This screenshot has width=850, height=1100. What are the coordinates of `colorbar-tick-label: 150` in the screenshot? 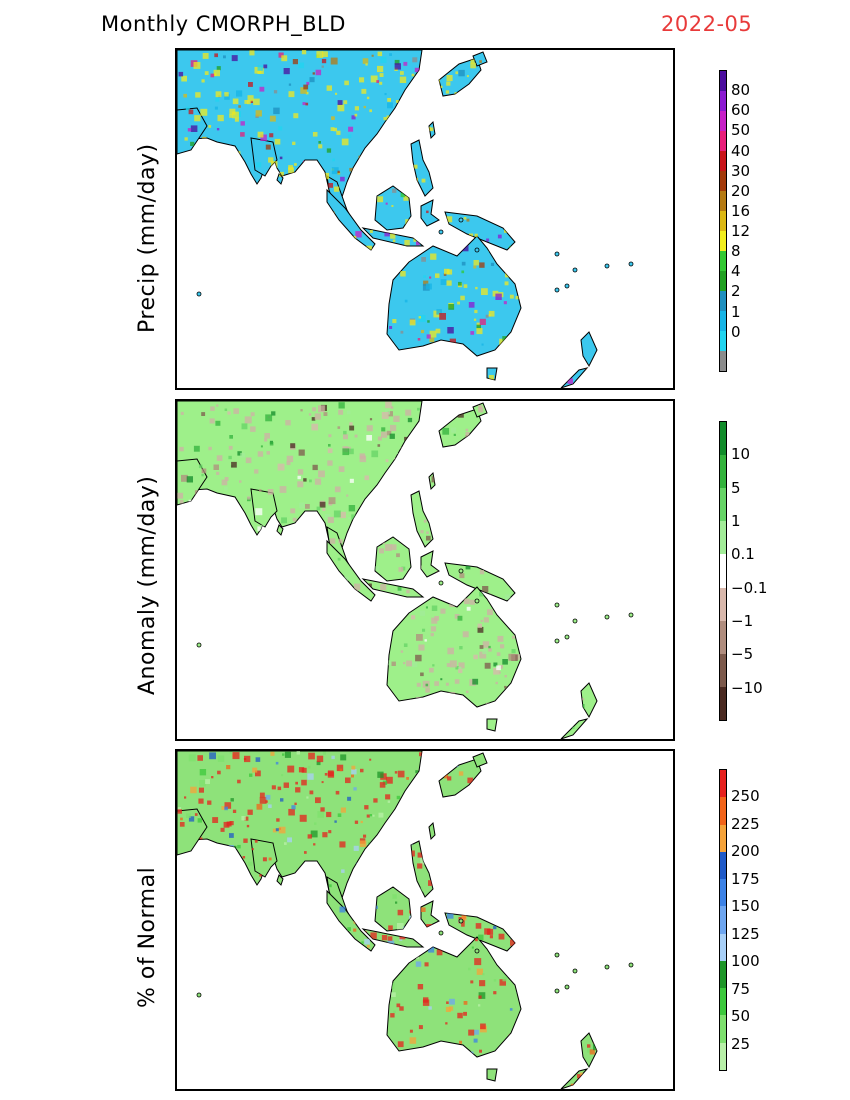 It's located at (745, 906).